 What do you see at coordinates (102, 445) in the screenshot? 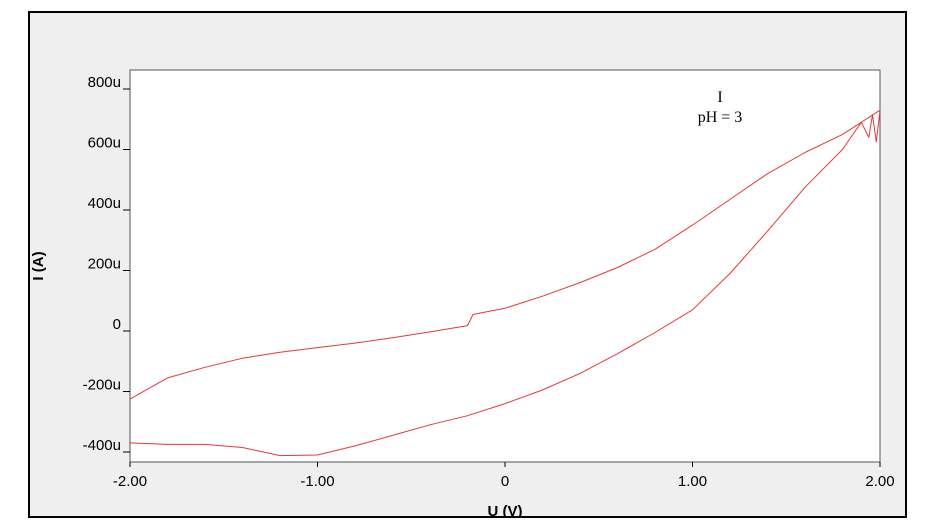
I see `y-tick-label: -400u` at bounding box center [102, 445].